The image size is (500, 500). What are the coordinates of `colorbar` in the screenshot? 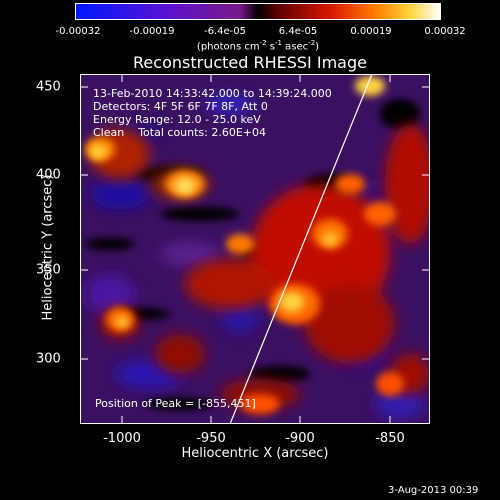 It's located at (258, 11).